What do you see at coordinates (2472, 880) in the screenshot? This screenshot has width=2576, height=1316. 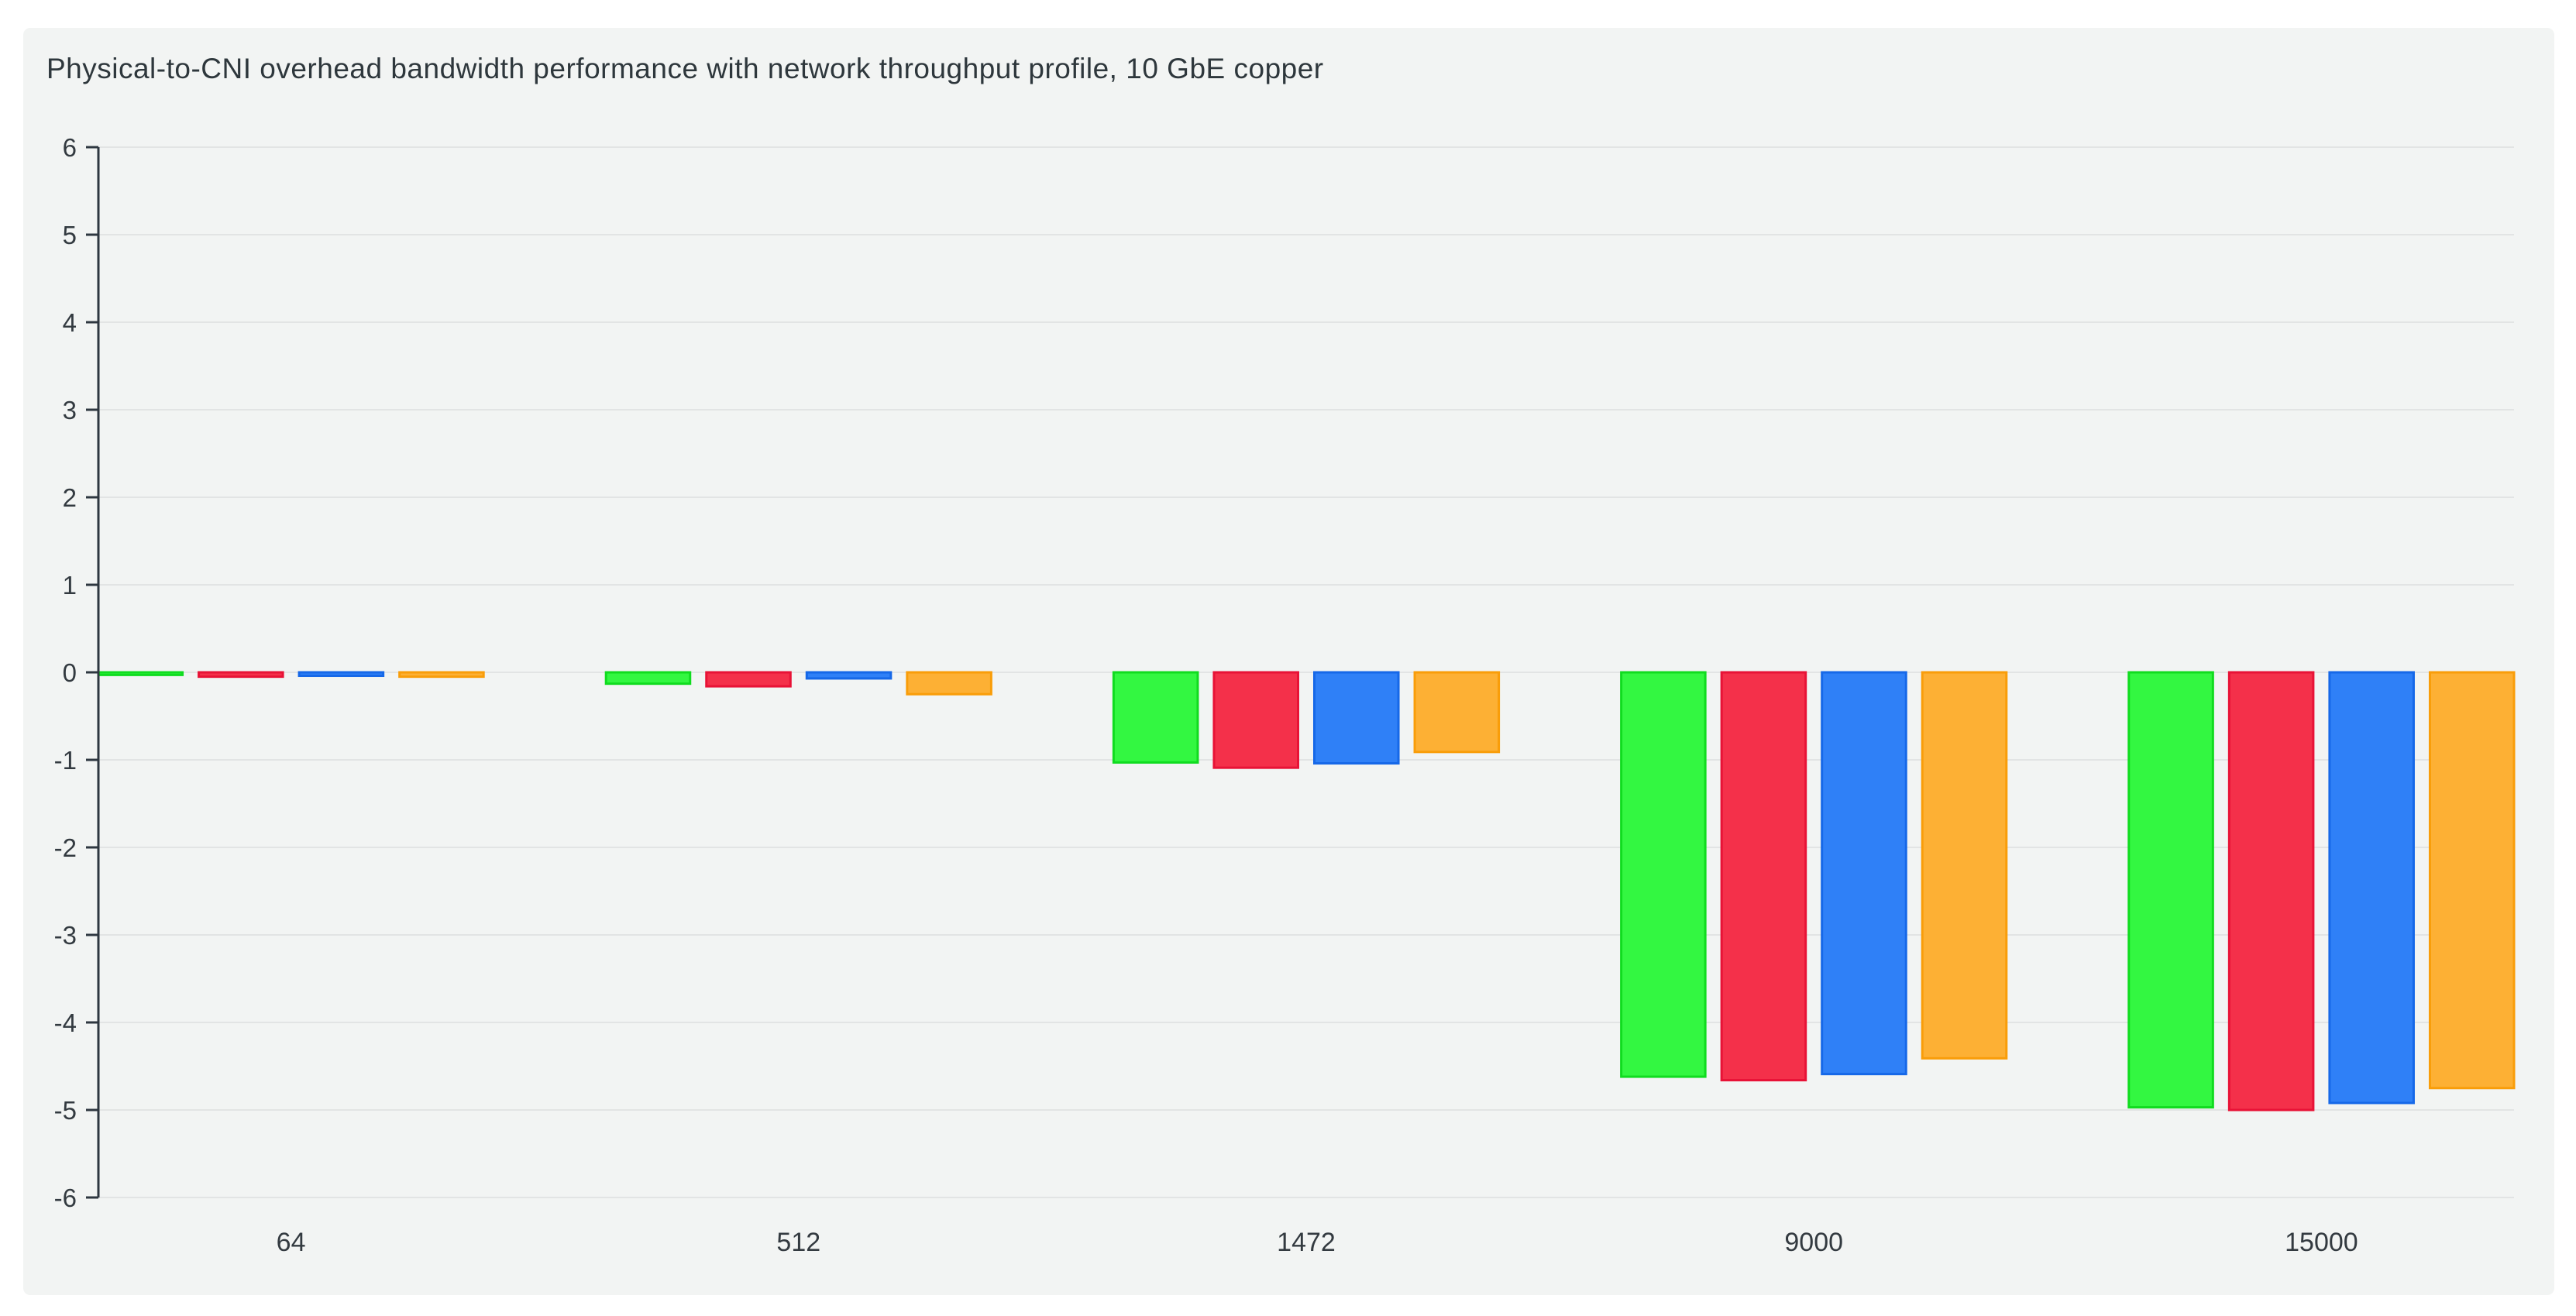 I see `bar-15000-orange` at bounding box center [2472, 880].